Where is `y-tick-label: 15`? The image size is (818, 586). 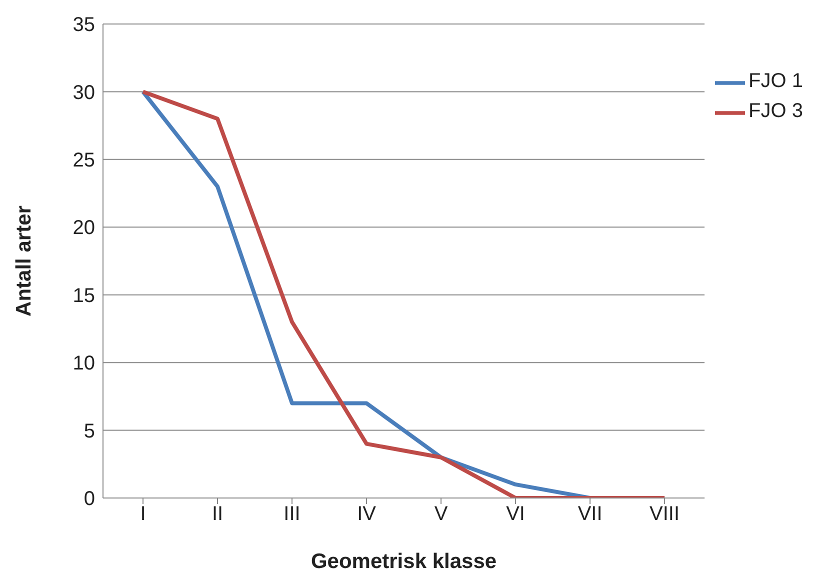
y-tick-label: 15 is located at coordinates (83, 295).